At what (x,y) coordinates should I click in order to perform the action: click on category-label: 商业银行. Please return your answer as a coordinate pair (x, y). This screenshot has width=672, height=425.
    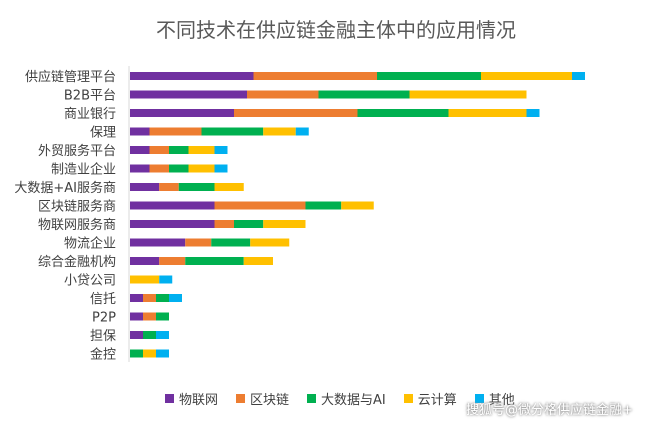
    Looking at the image, I should click on (90, 114).